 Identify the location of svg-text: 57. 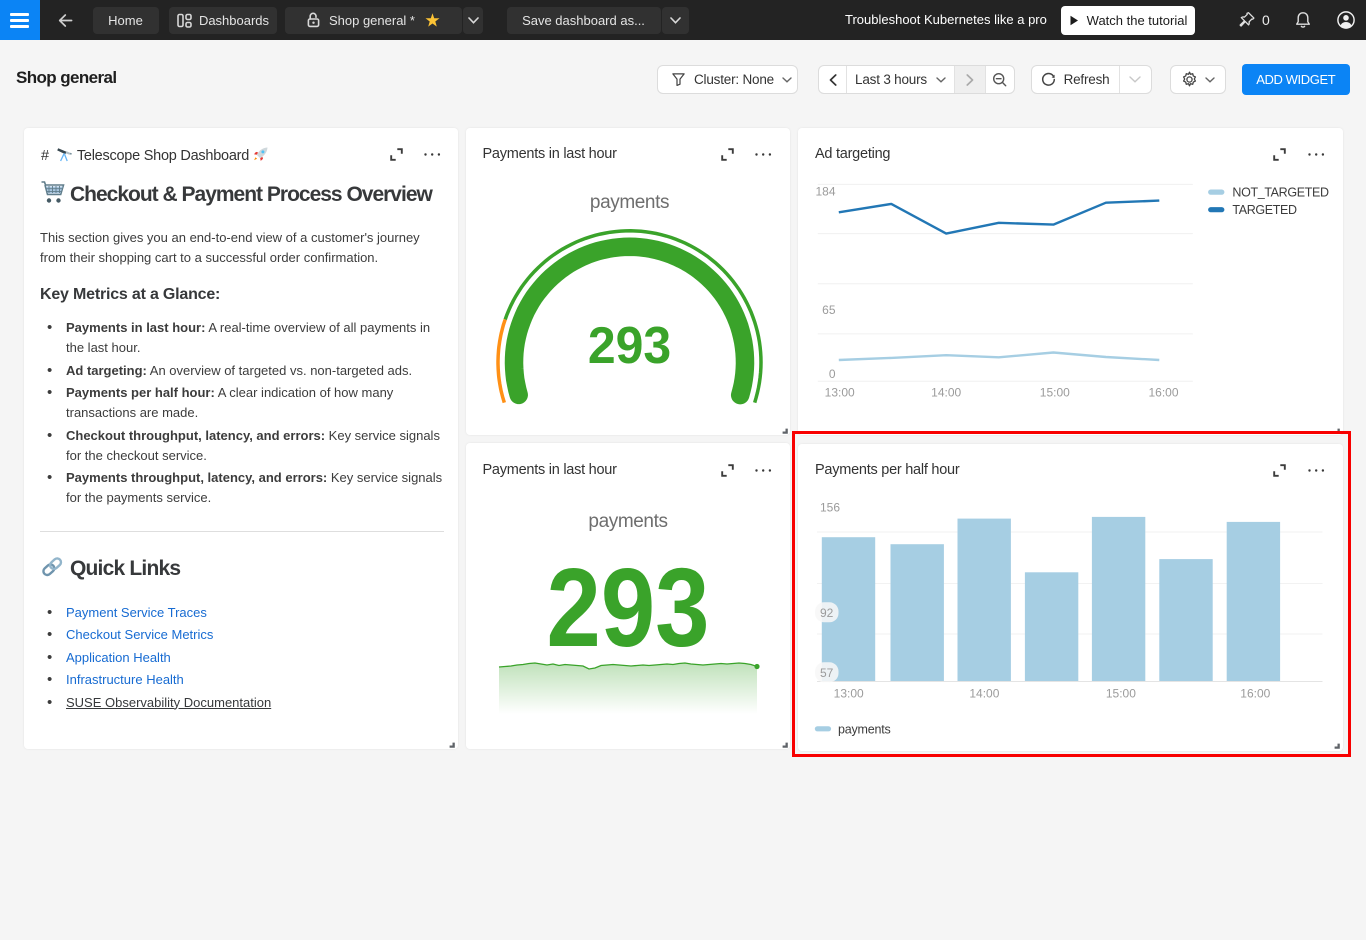
(827, 672).